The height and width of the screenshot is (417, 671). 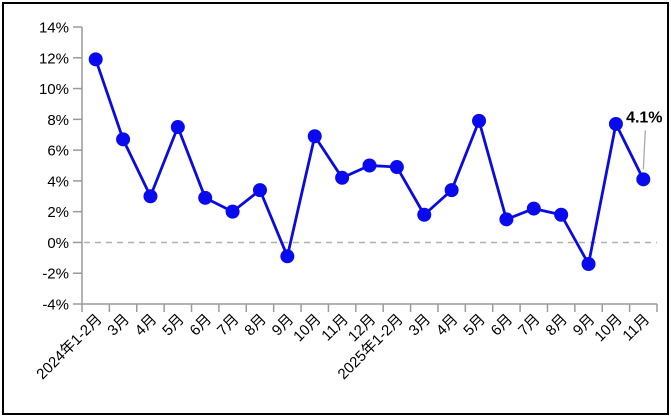 I want to click on y-axis-label: 0%, so click(x=58, y=243).